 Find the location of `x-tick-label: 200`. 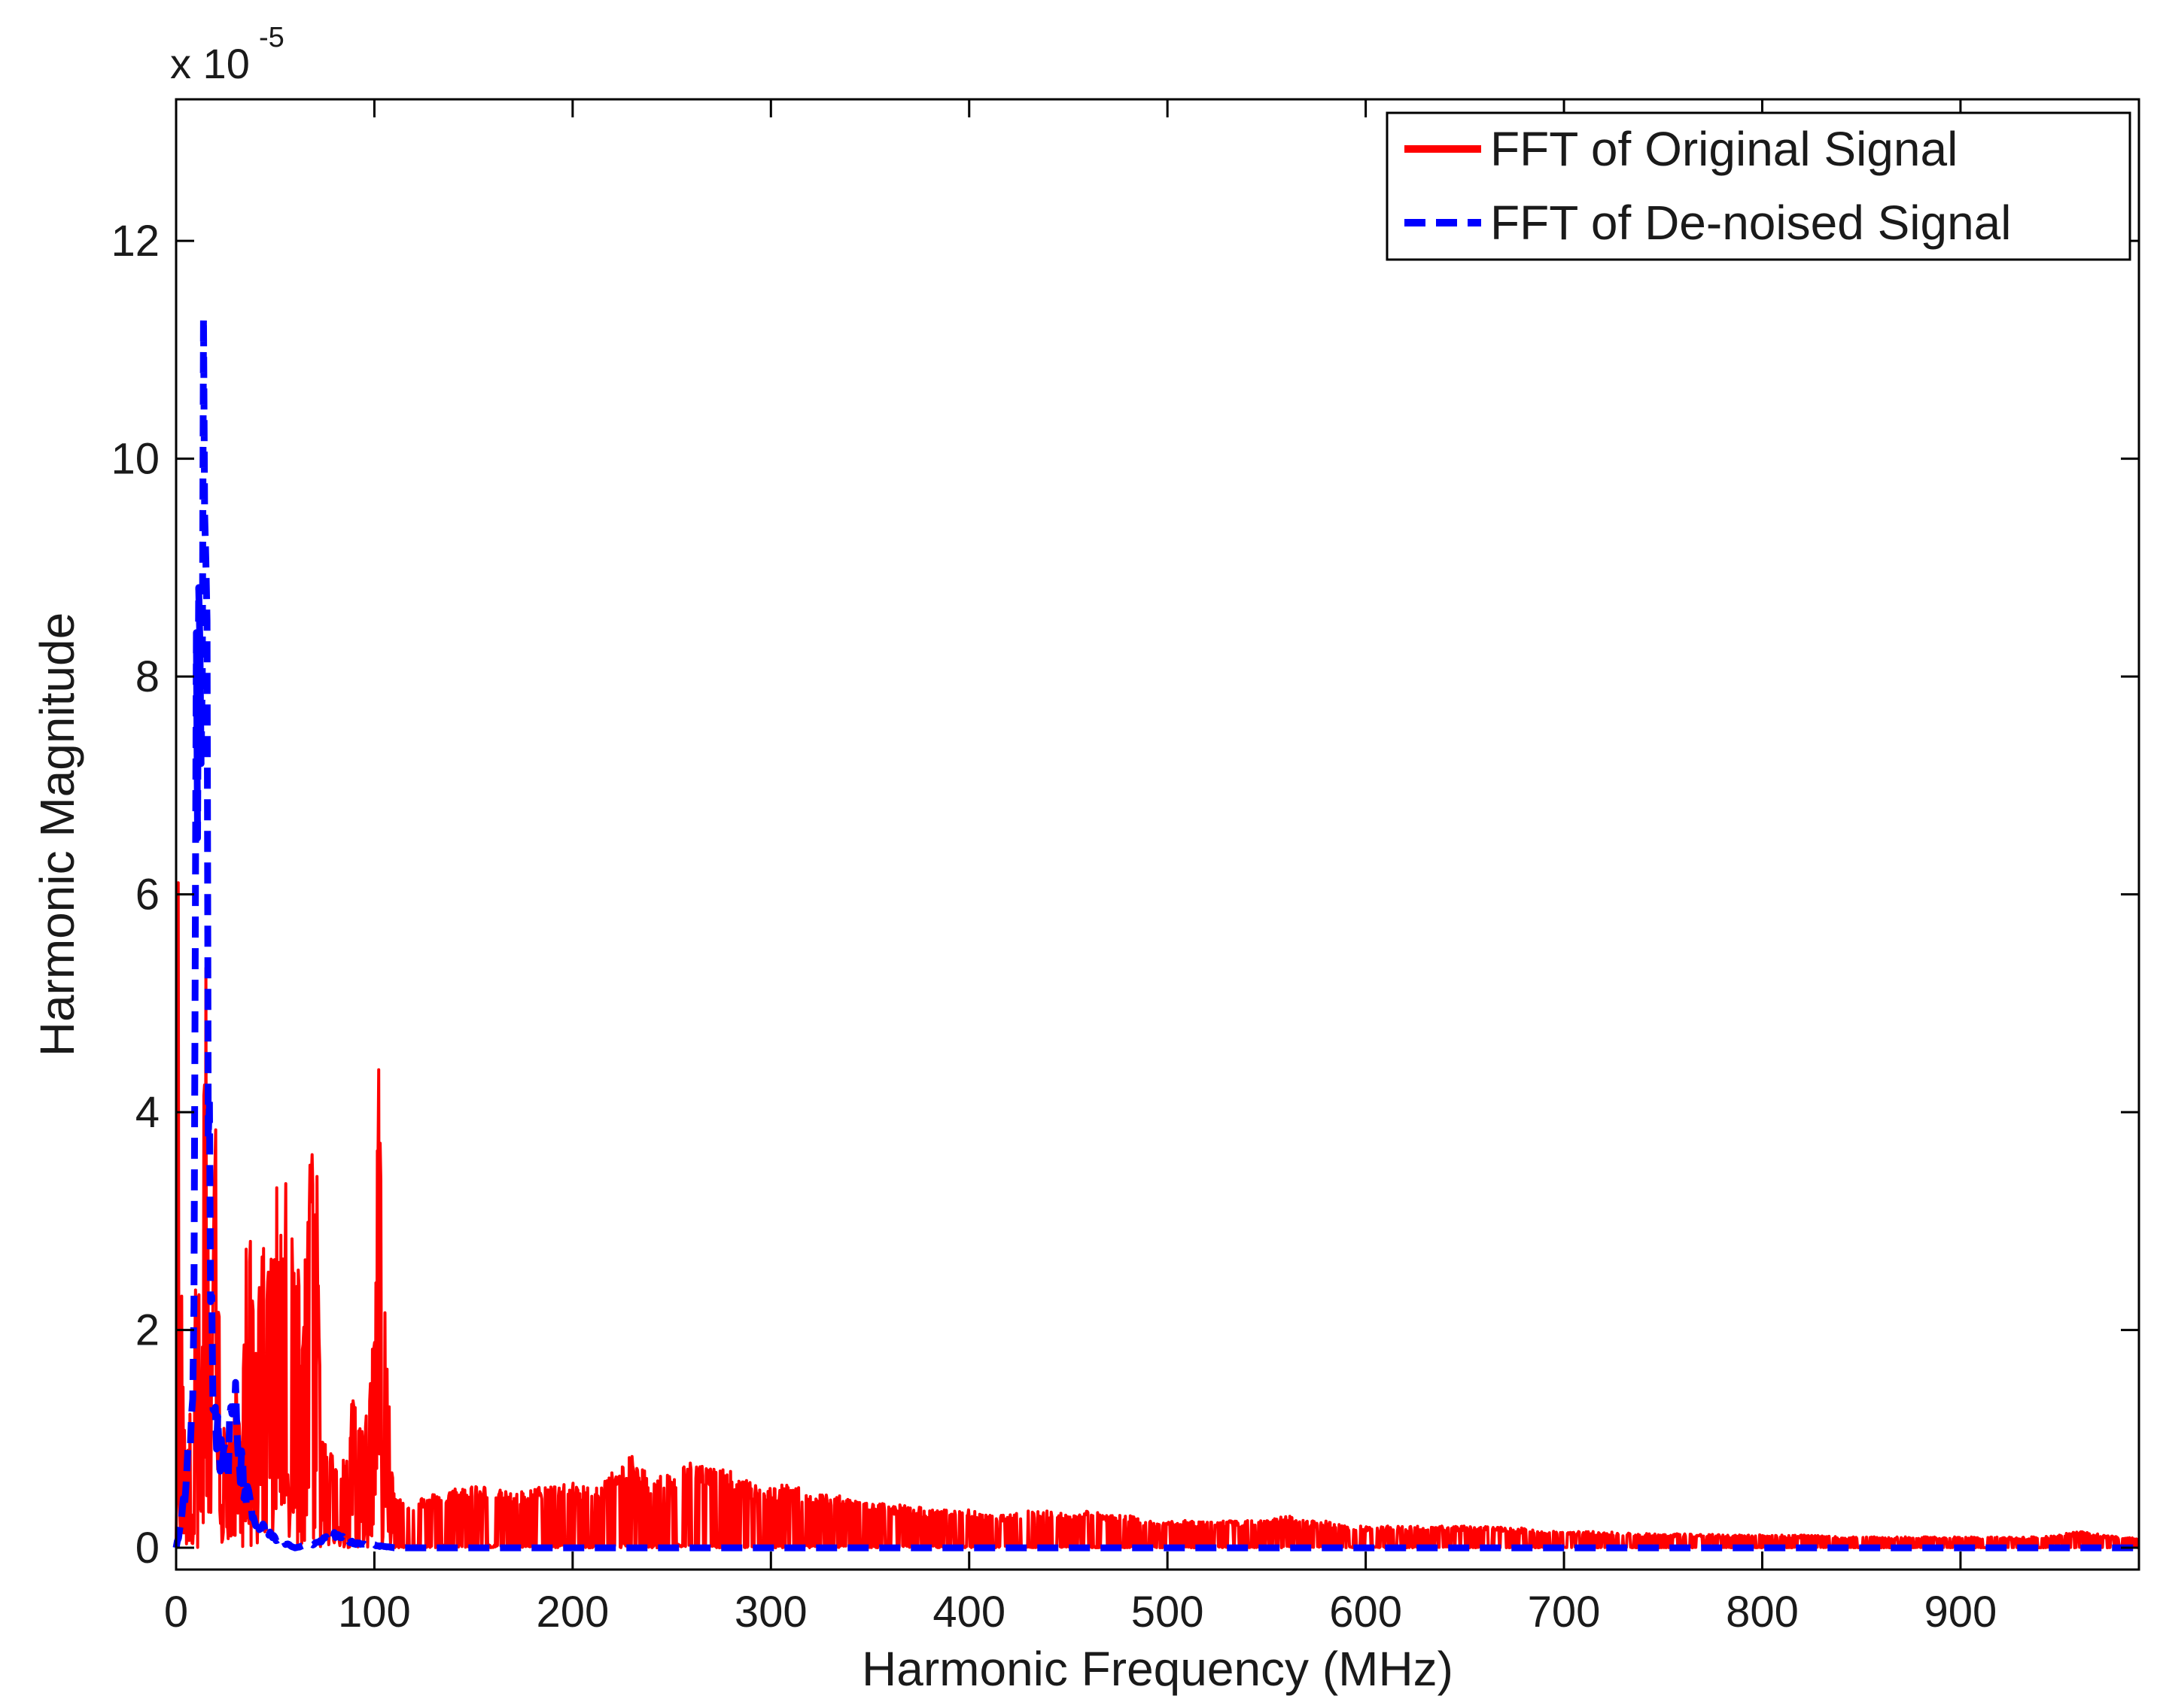

x-tick-label: 200 is located at coordinates (572, 1612).